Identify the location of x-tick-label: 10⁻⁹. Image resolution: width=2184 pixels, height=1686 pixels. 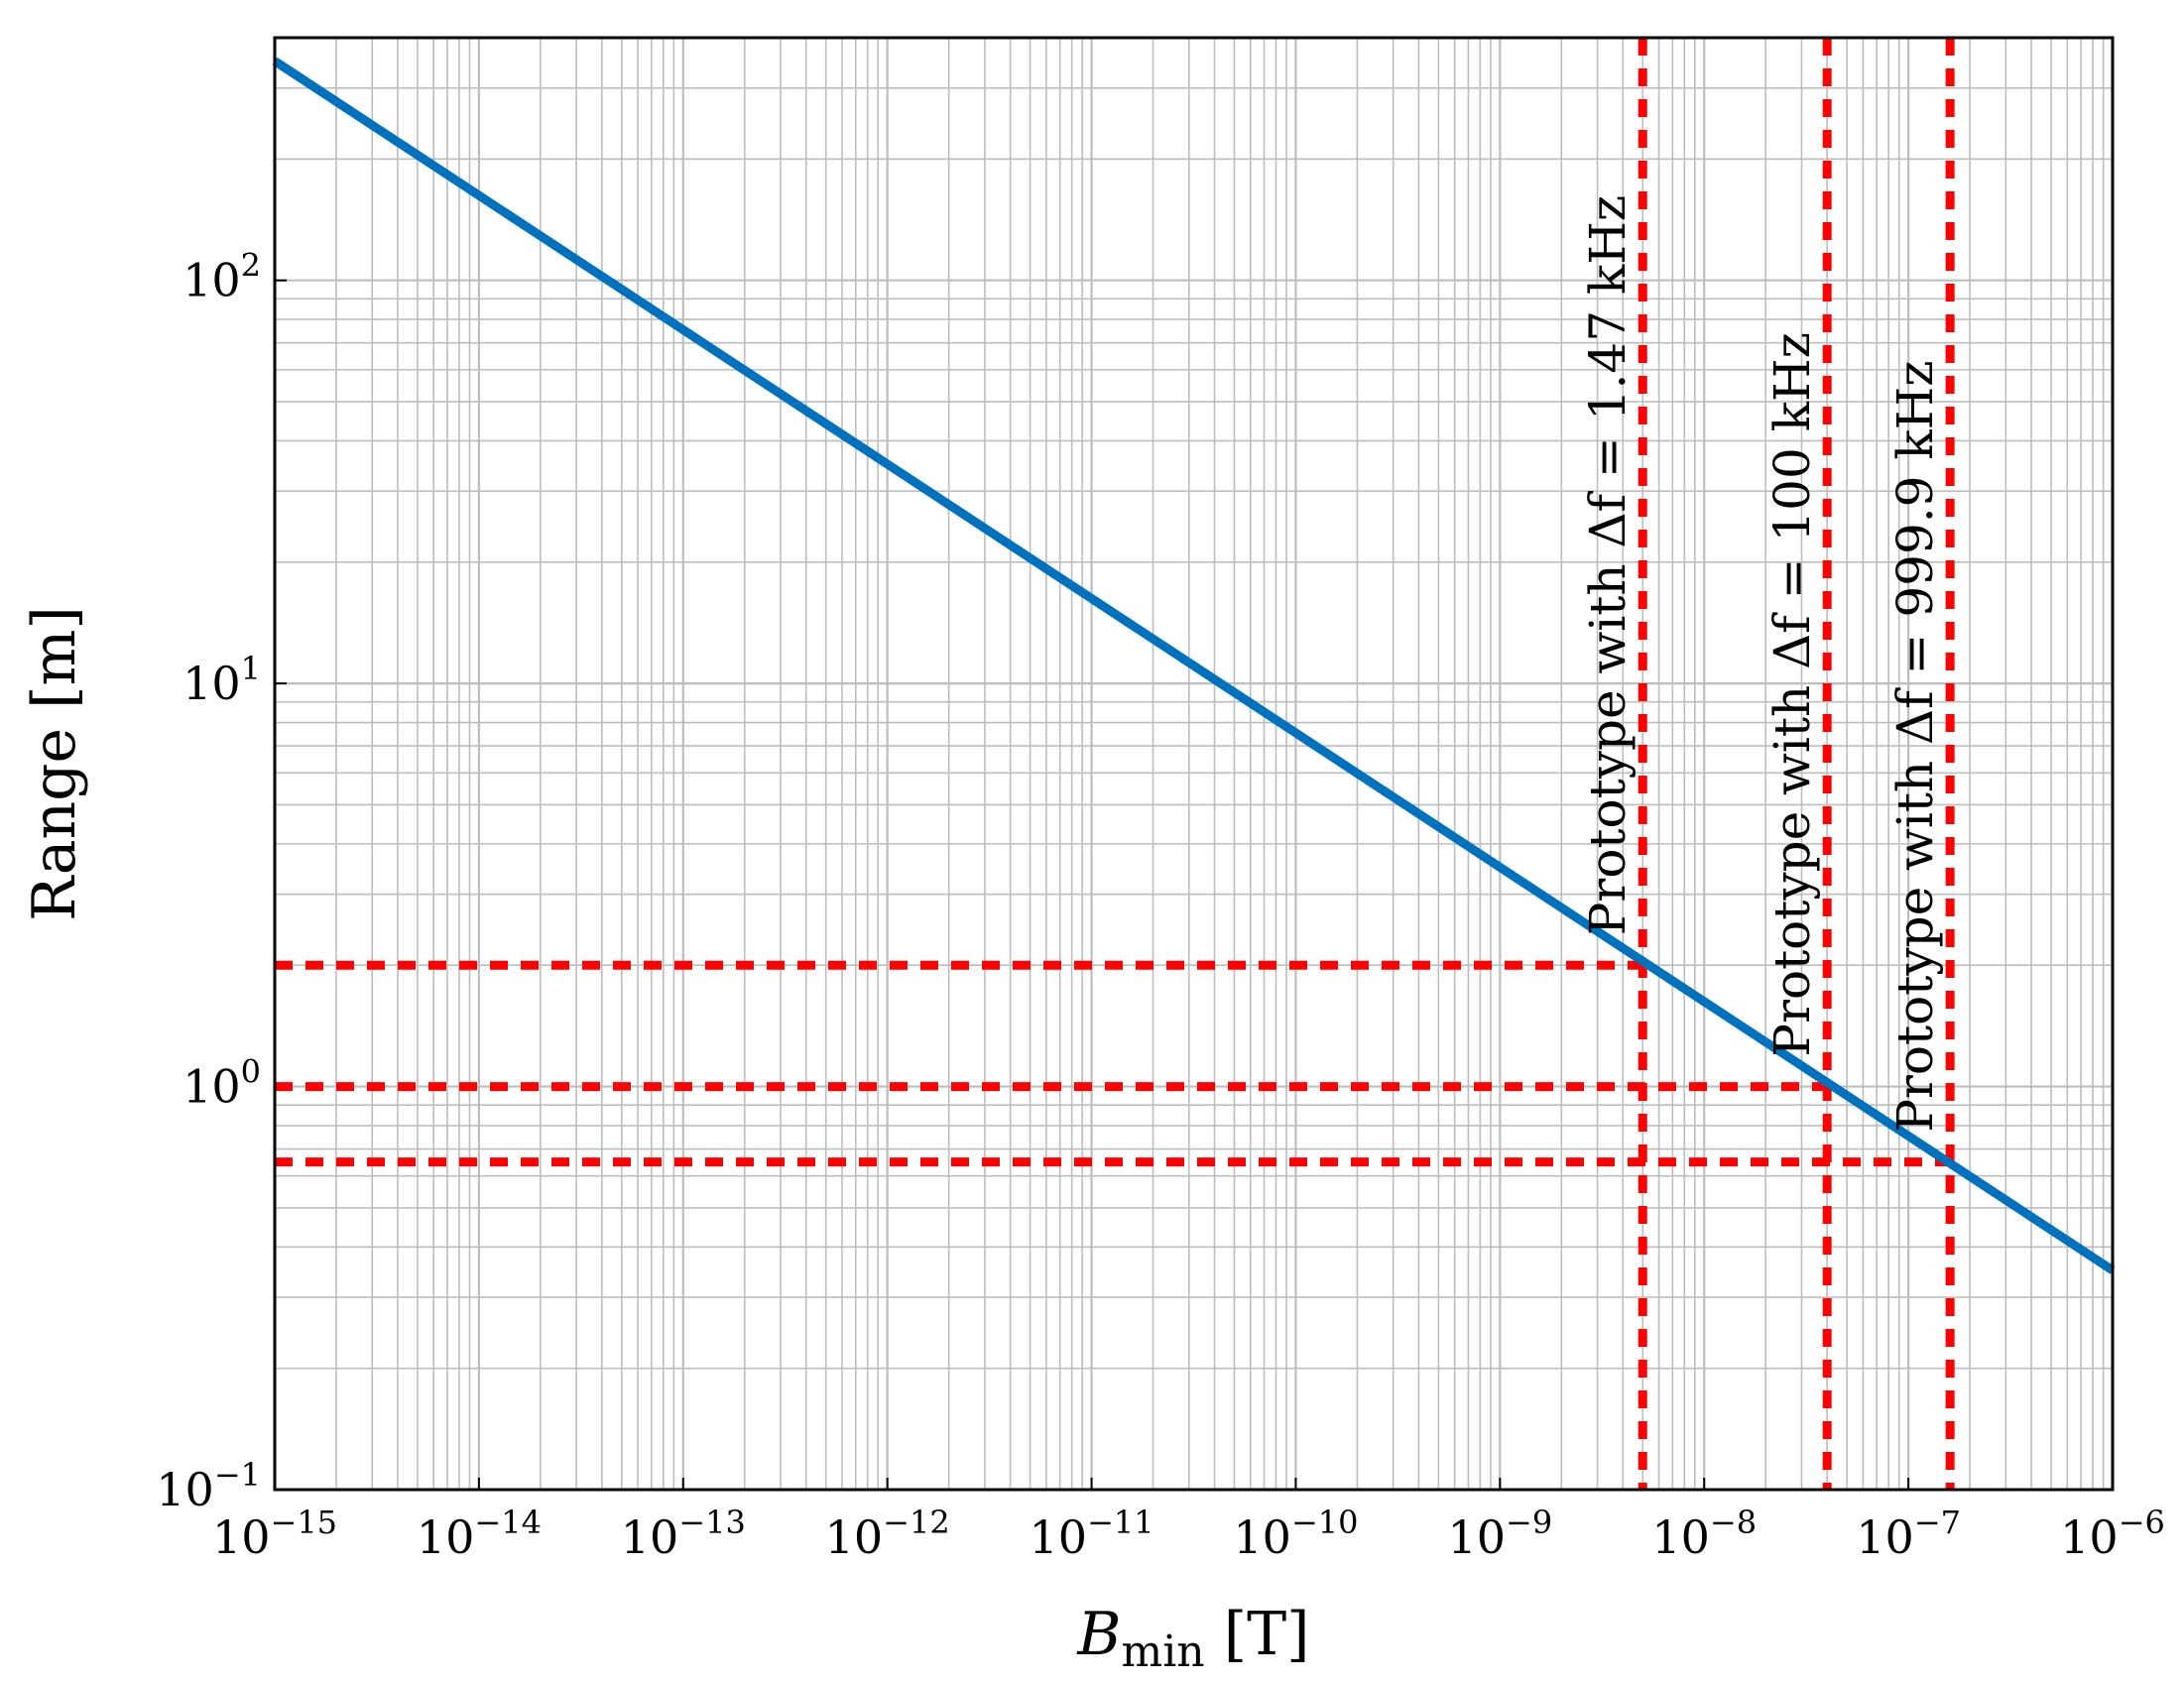
(1499, 1534).